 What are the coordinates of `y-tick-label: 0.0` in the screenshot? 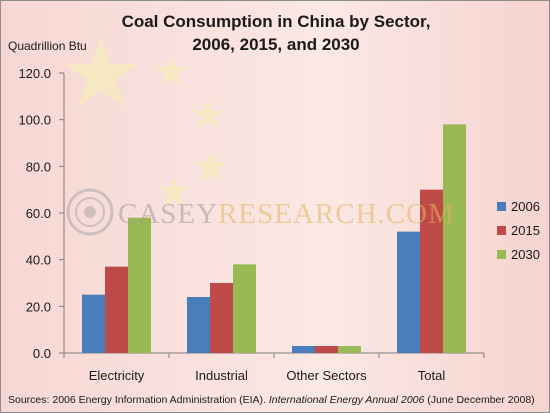 It's located at (42, 353).